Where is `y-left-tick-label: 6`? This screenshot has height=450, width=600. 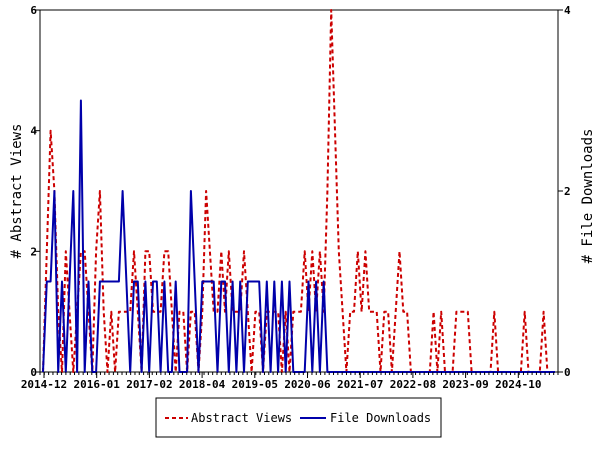
y-left-tick-label: 6 is located at coordinates (33, 10).